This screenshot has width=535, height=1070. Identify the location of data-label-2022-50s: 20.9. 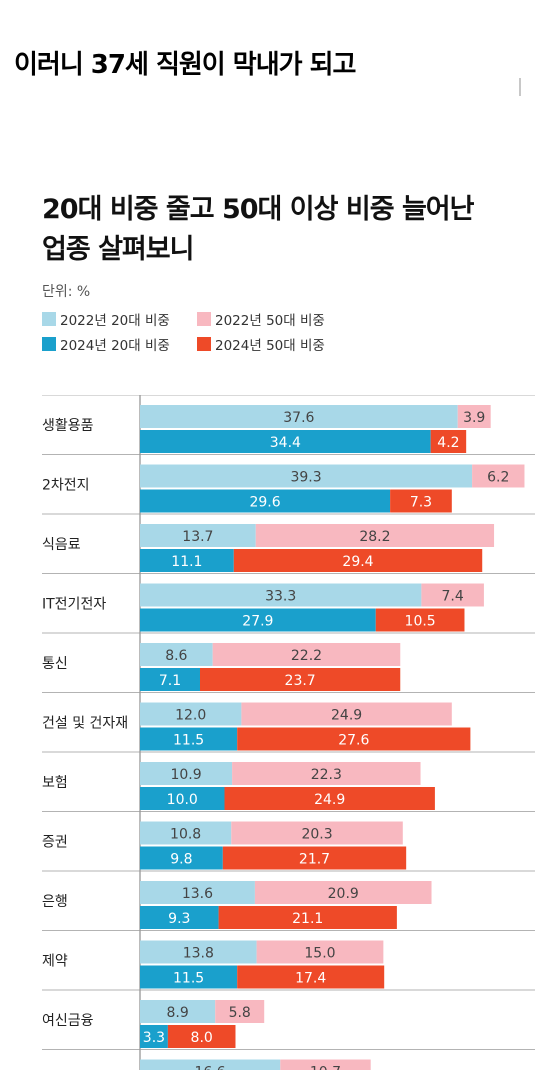
(343, 894).